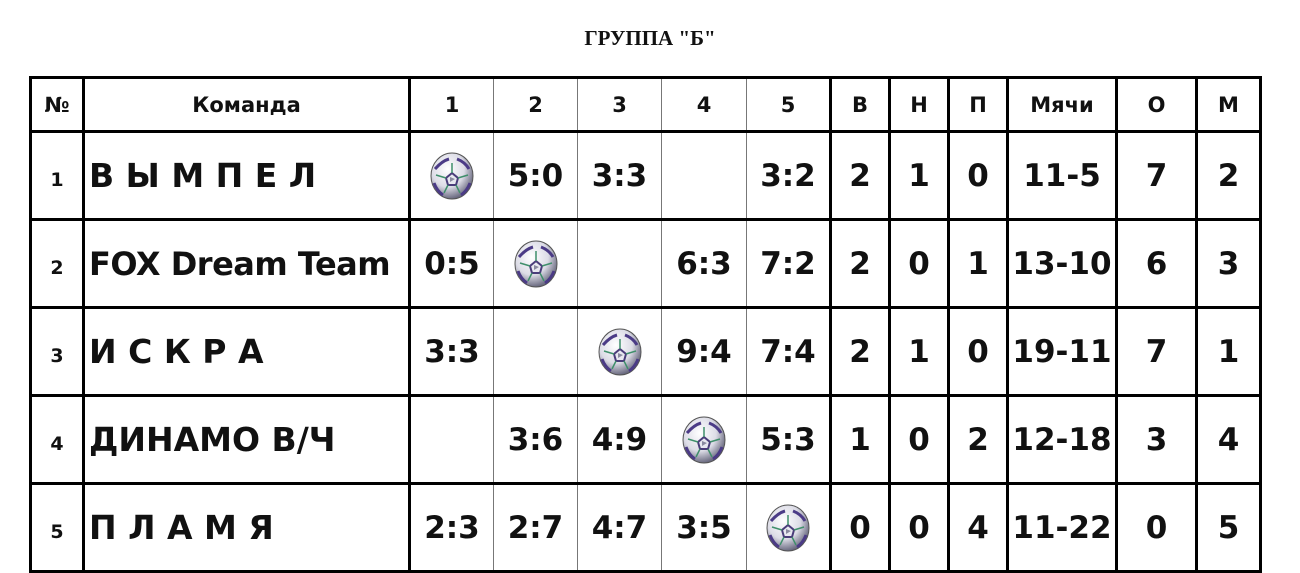  I want to click on result-cell: 6:3, so click(704, 263).